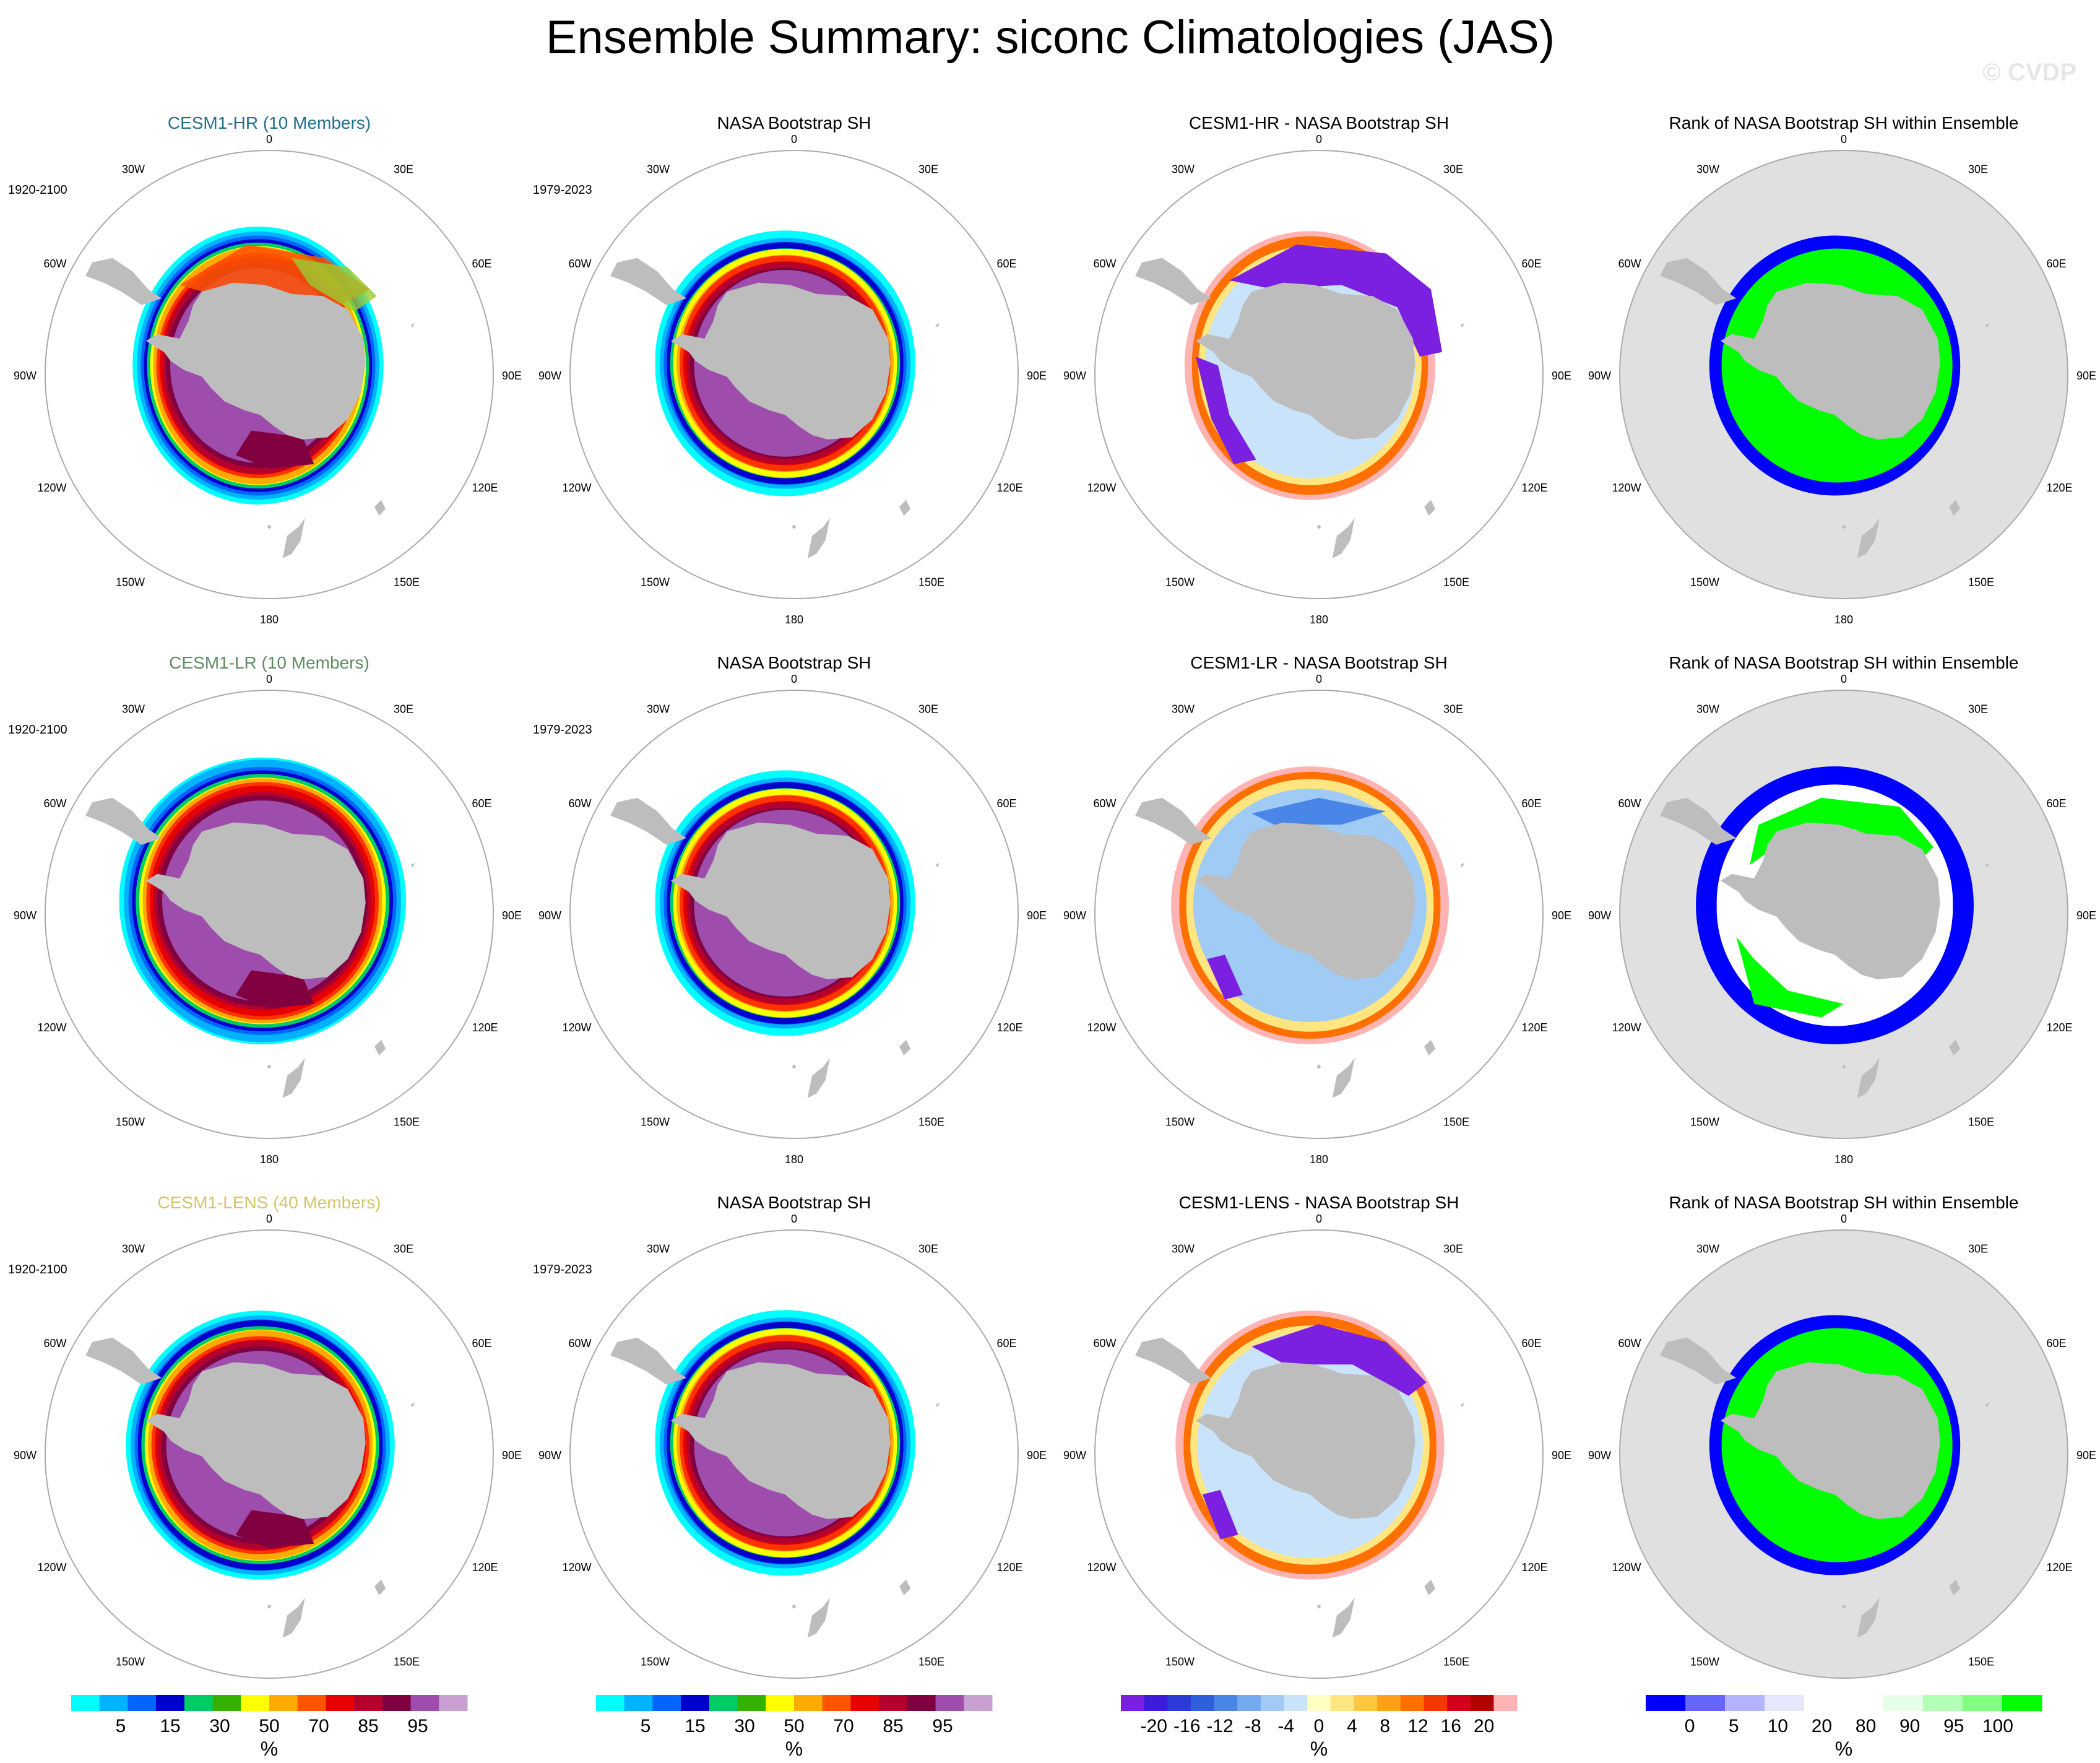 The image size is (2100, 1763). I want to click on colorbar-tick-label: 0, so click(1319, 1726).